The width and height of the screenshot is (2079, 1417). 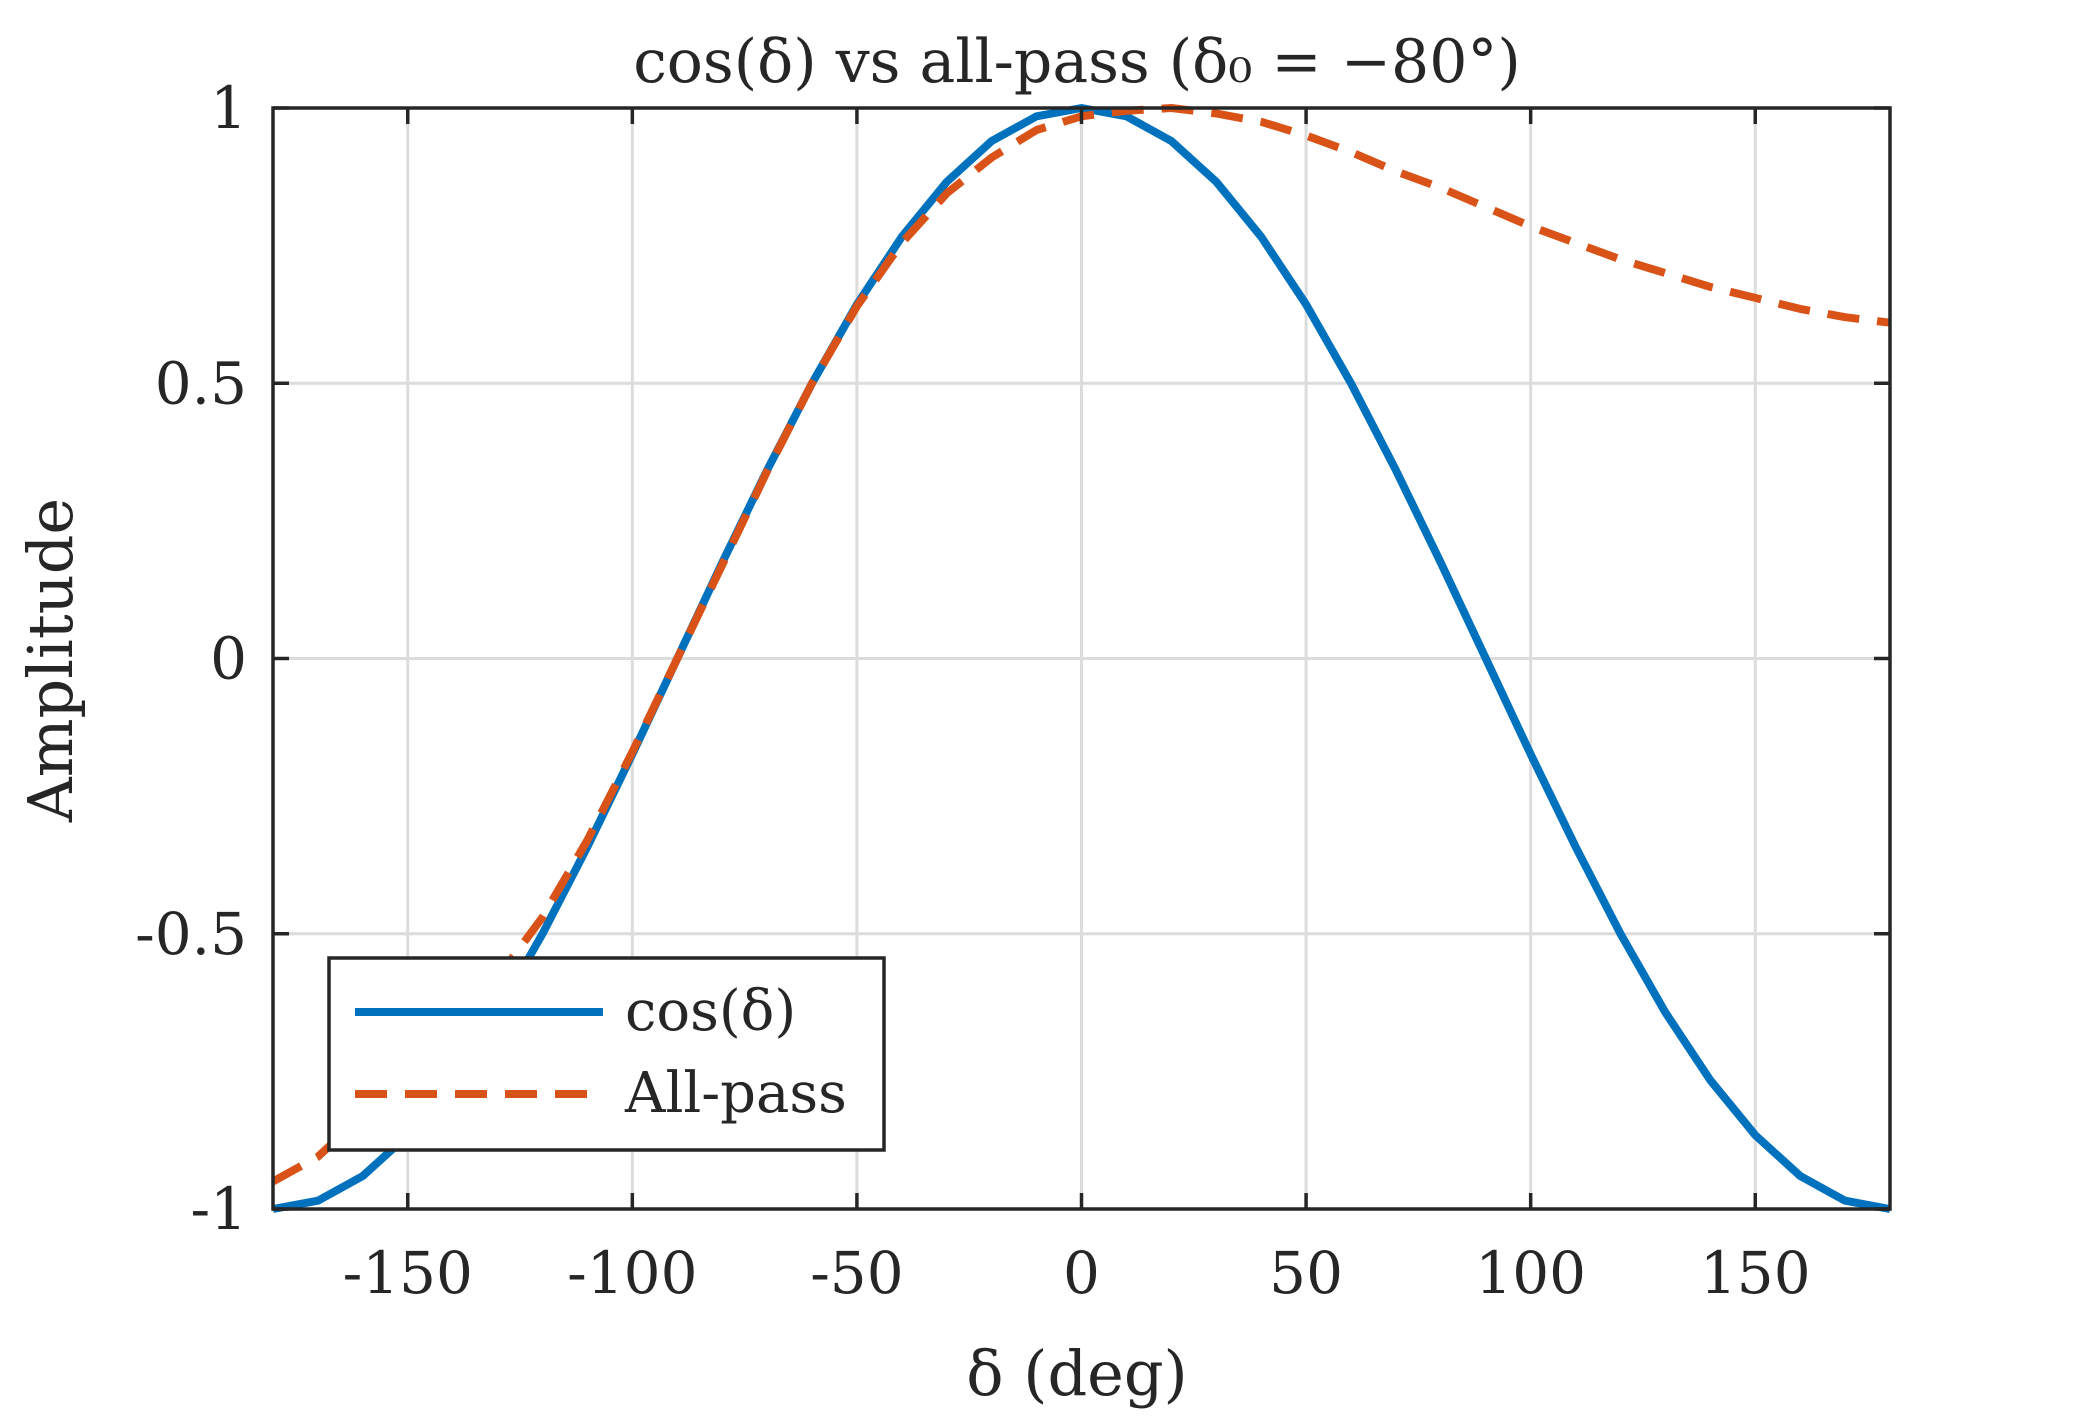 I want to click on chart-title: cos(δ) vs all-pass (δ₀ = −80°), so click(x=1077, y=62).